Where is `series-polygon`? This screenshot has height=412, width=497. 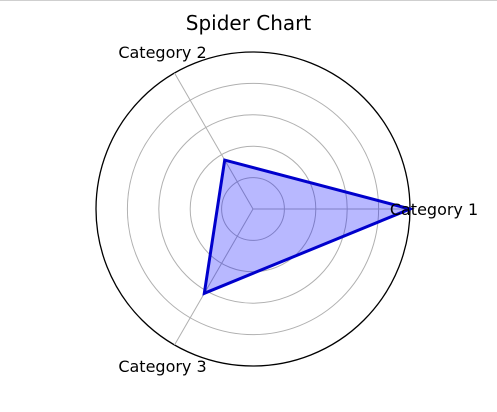
series-polygon is located at coordinates (307, 226).